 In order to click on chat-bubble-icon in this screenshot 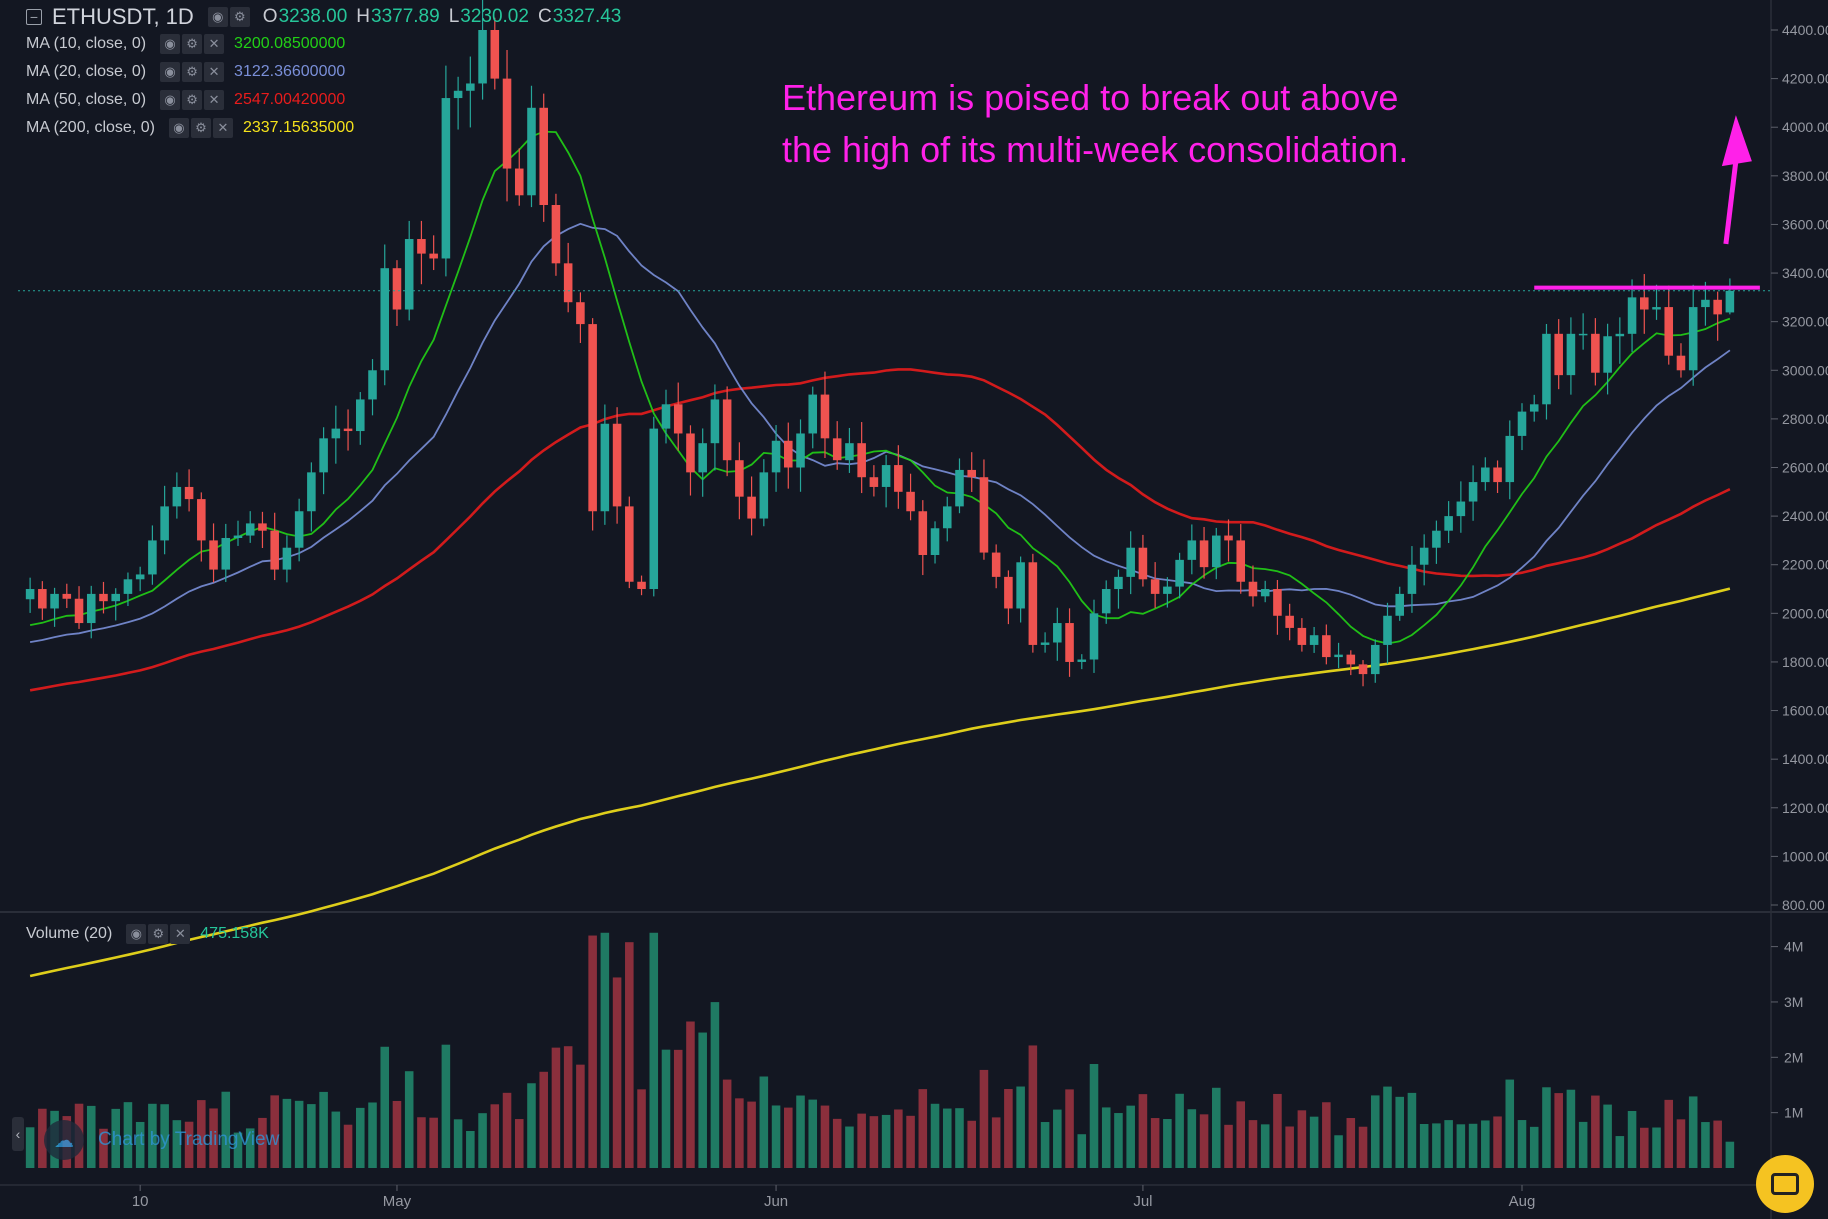, I will do `click(1785, 1184)`.